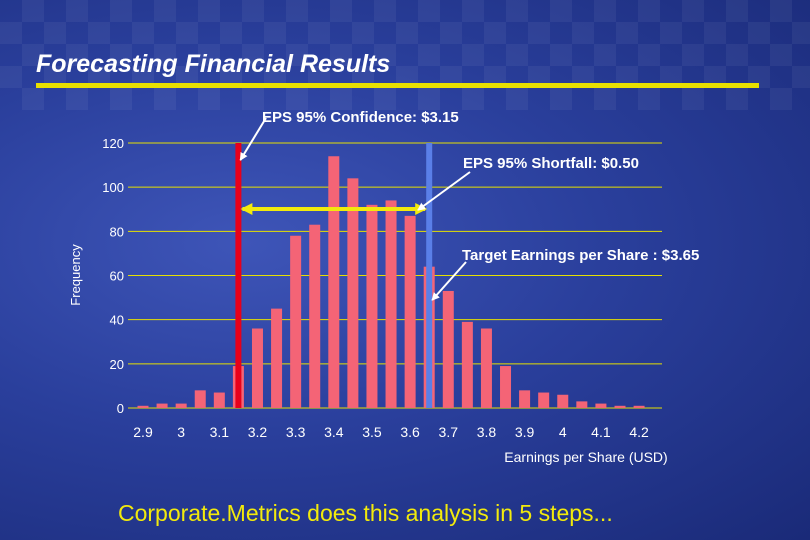 Image resolution: width=810 pixels, height=540 pixels. What do you see at coordinates (410, 432) in the screenshot?
I see `x-tick-label: 3.6` at bounding box center [410, 432].